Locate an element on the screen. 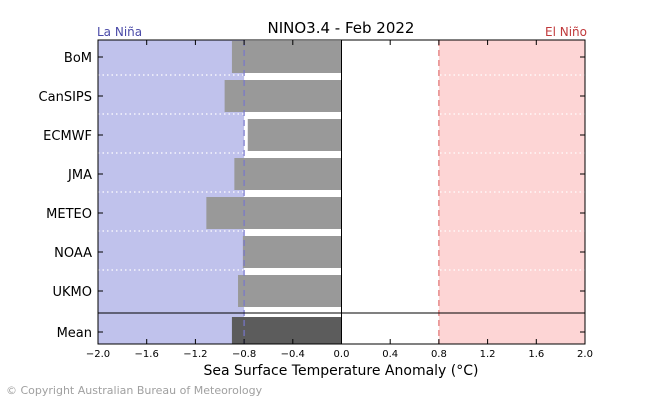  x-tick-label: 0.0 is located at coordinates (342, 354).